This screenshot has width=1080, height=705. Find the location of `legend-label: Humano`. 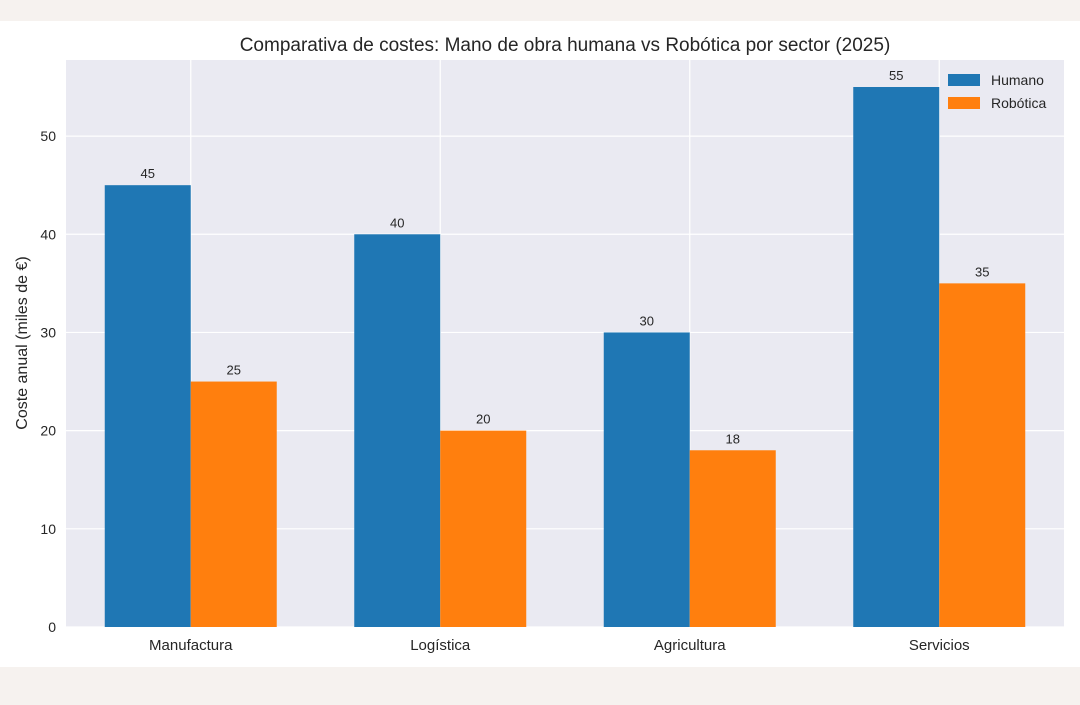

legend-label: Humano is located at coordinates (1017, 80).